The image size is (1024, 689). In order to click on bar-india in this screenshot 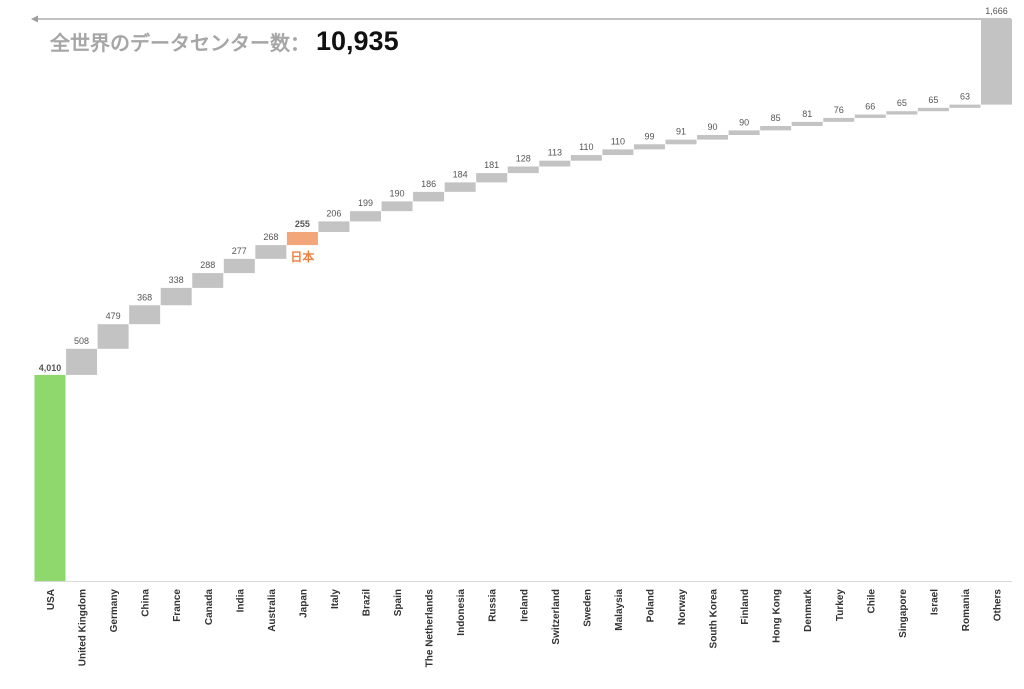, I will do `click(239, 266)`.